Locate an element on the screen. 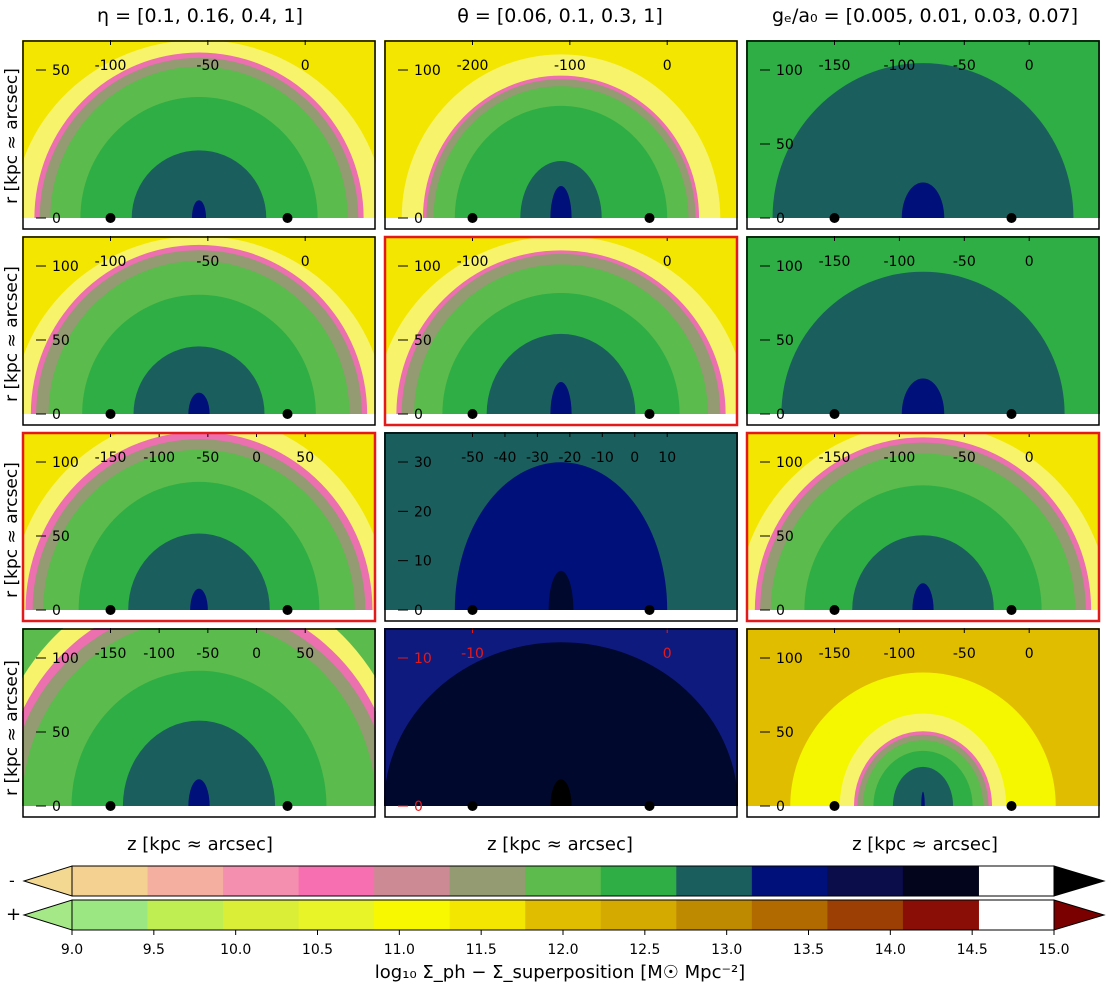  colorbar-tick-label: 10.5 is located at coordinates (317, 950).